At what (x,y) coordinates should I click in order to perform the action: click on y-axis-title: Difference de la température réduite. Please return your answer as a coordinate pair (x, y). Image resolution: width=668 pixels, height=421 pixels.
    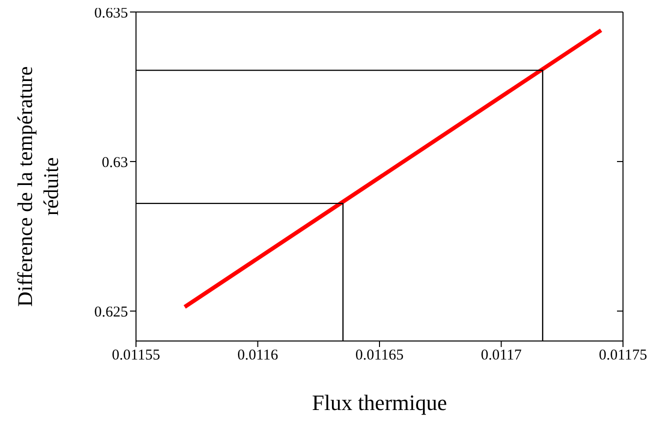
    Looking at the image, I should click on (38, 186).